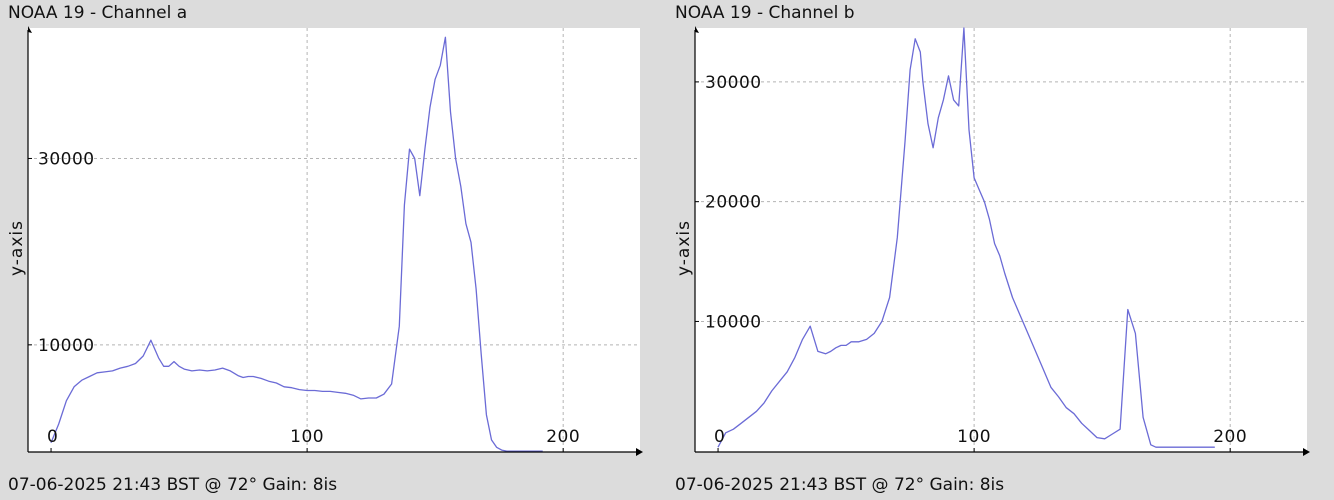 The width and height of the screenshot is (1334, 500). Describe the element at coordinates (765, 13) in the screenshot. I see `chart-title: NOAA 19 - Channel b` at that location.